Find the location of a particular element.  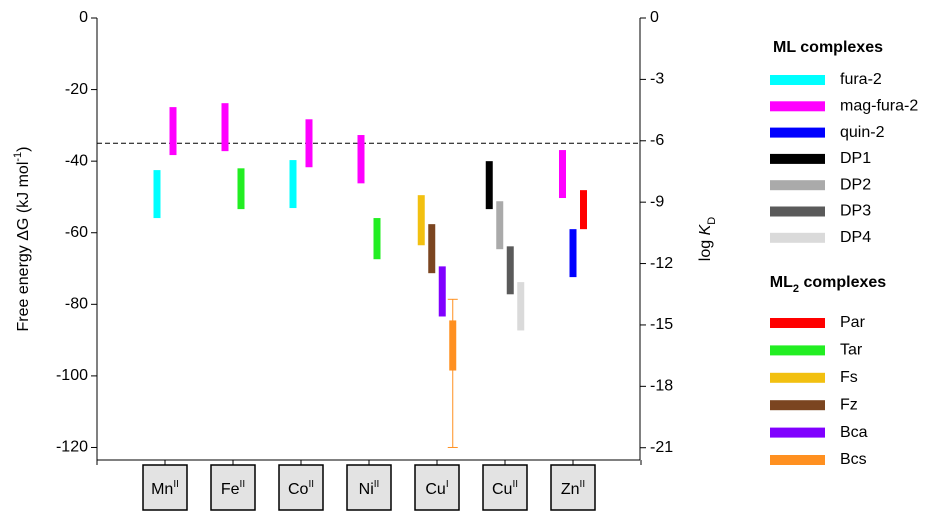

y2-tick-label: 0 is located at coordinates (654, 17).